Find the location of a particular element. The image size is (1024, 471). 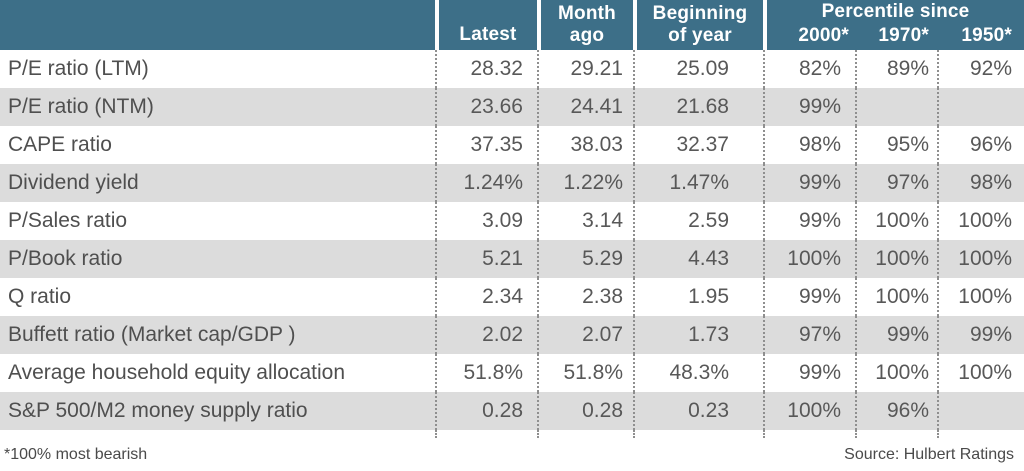

table-row: Q ratio 2.34 2.38 1.95 99% 100% 100% is located at coordinates (512, 297).